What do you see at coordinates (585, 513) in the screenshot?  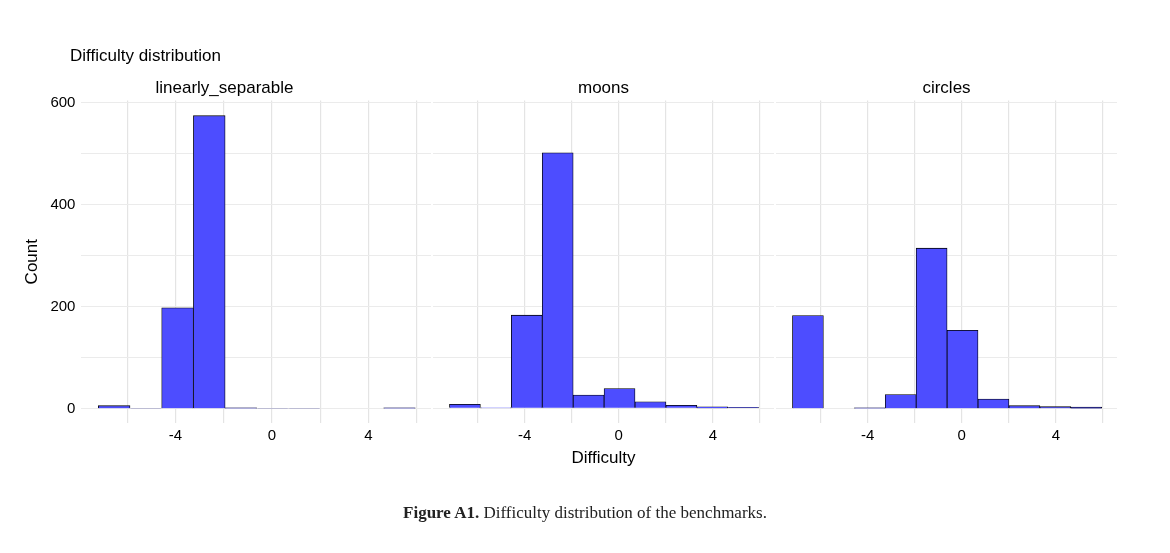 I see `caption: Figure A1. Difficulty distribution of the benchmarks.` at bounding box center [585, 513].